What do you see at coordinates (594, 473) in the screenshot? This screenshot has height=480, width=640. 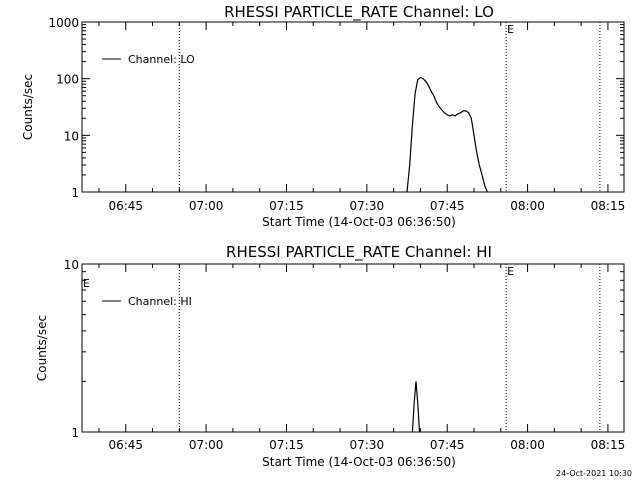 I see `generation-timestamp: 24-Oct-2021 10:30` at bounding box center [594, 473].